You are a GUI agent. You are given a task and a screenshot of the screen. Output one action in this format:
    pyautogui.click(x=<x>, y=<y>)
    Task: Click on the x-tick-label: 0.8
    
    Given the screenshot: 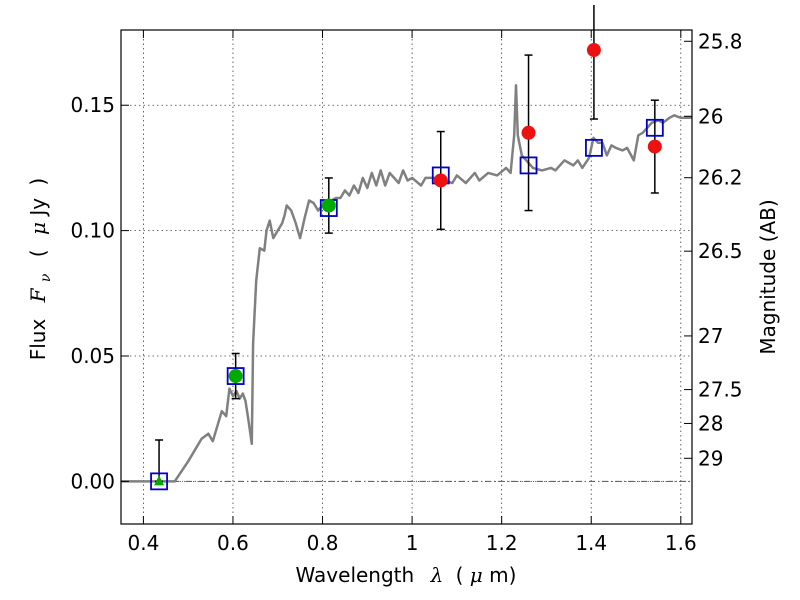 What is the action you would take?
    pyautogui.click(x=323, y=543)
    